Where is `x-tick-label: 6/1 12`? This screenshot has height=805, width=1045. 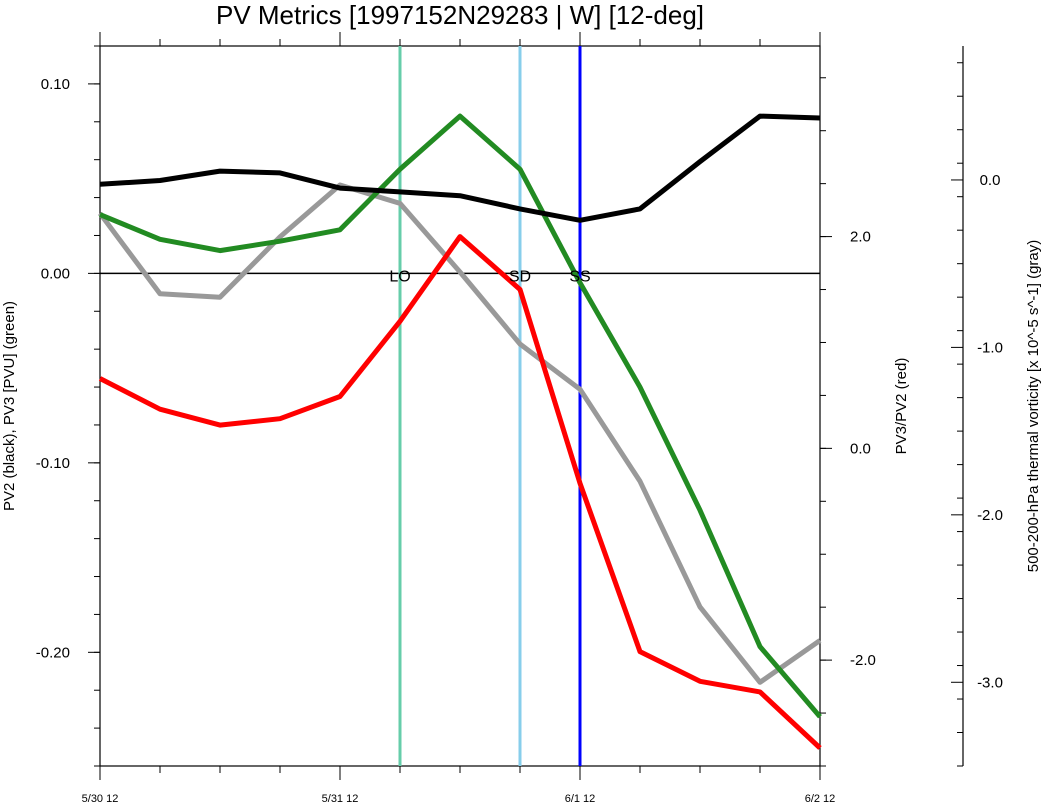
x-tick-label: 6/1 12 is located at coordinates (580, 799).